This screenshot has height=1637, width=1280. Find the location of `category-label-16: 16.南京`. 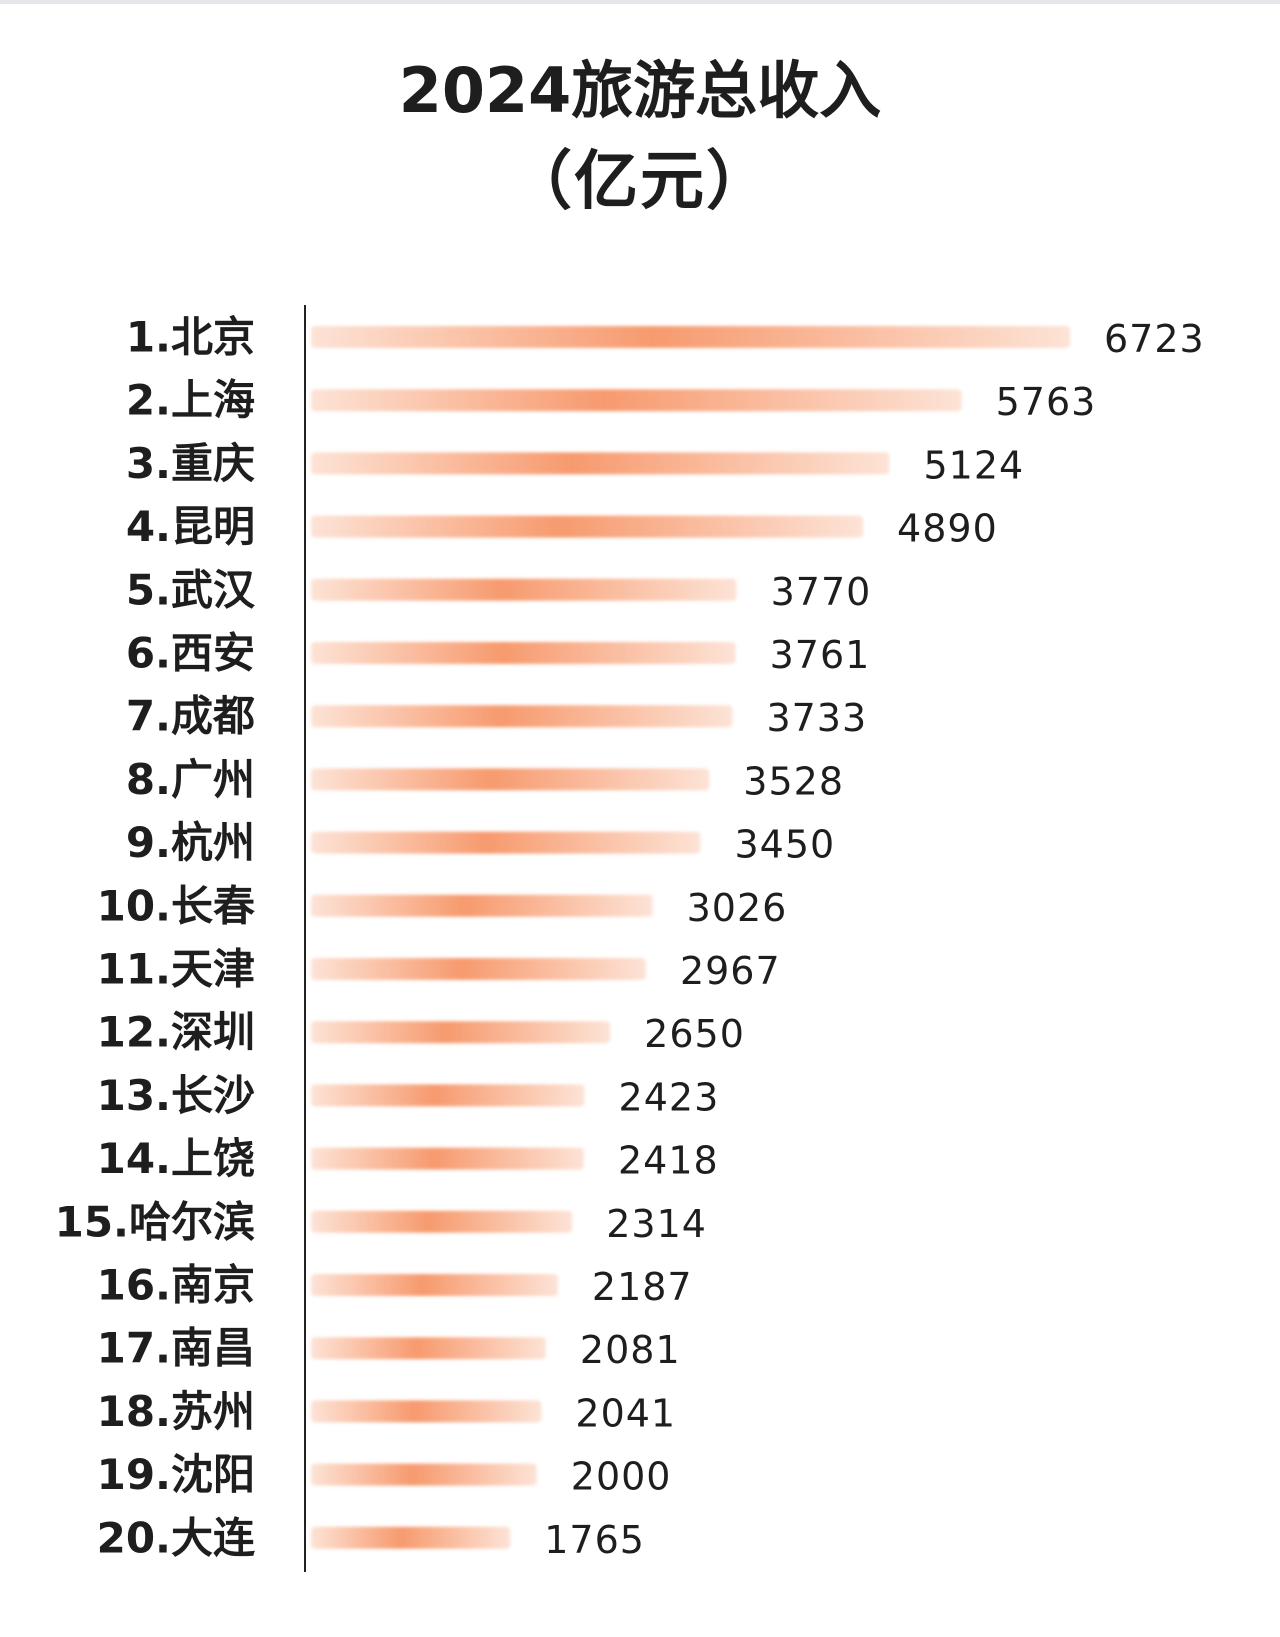

category-label-16: 16.南京 is located at coordinates (176, 1285).